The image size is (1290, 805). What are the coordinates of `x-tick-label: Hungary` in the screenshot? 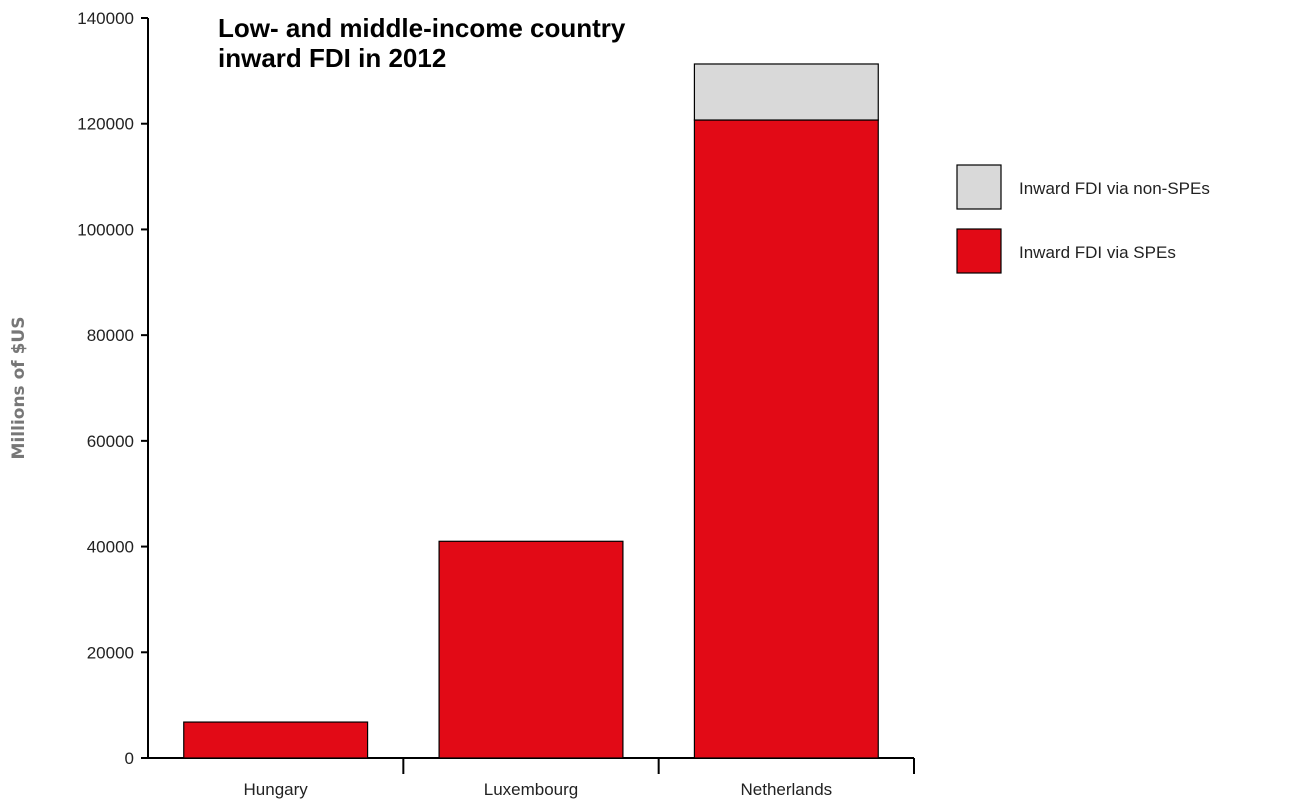 It's located at (276, 789).